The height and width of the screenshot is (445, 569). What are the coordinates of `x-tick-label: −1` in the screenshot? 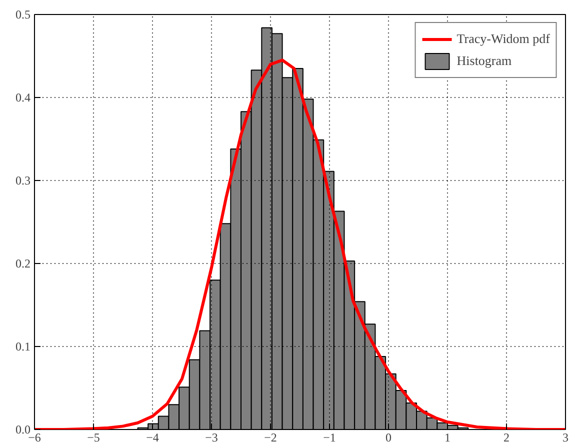 It's located at (329, 437).